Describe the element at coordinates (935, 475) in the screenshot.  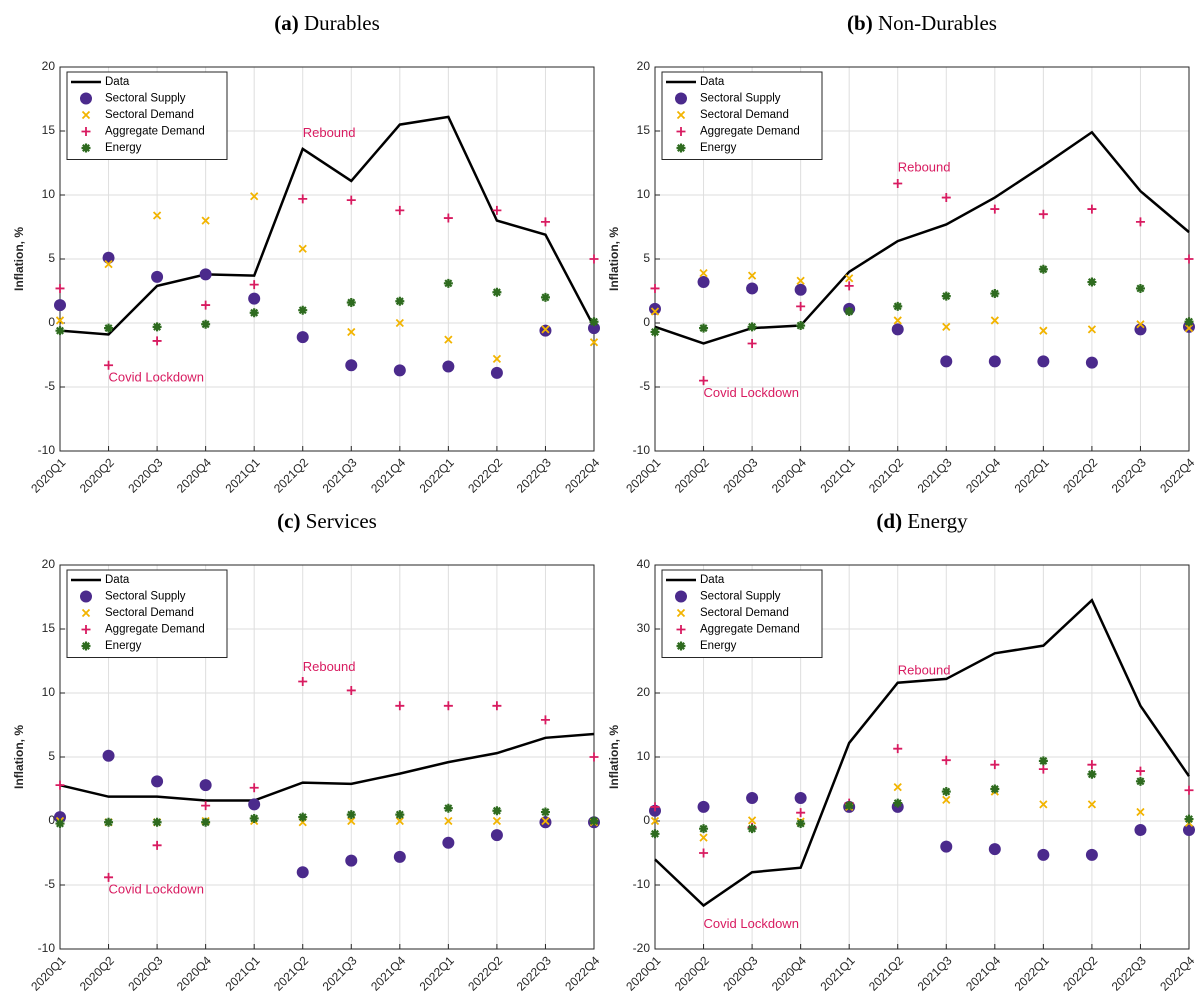
I see `x-tick-label: 2021Q3` at that location.